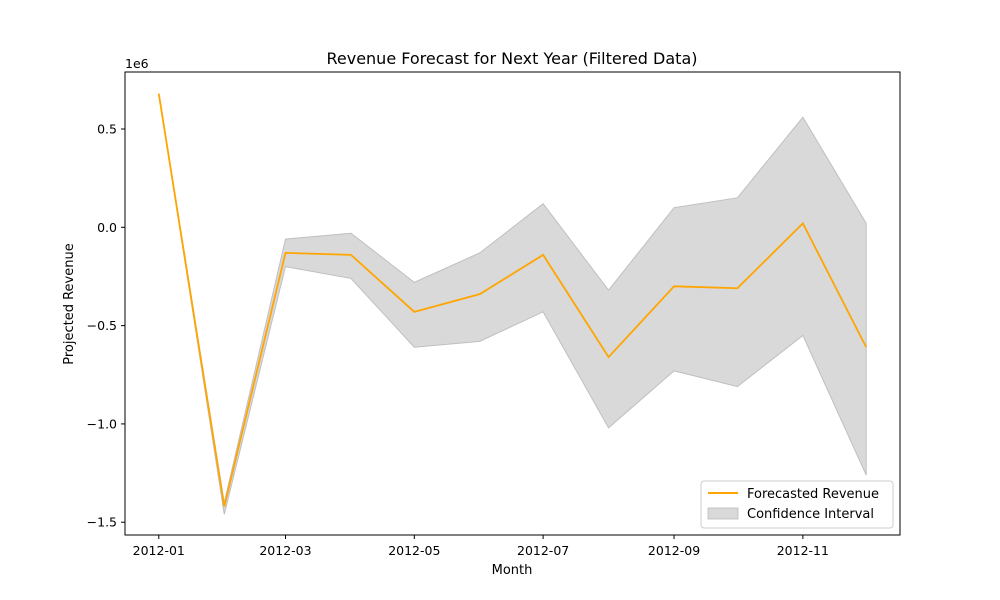 This screenshot has width=1000, height=600. What do you see at coordinates (414, 550) in the screenshot?
I see `x-tick-label: 2012-05` at bounding box center [414, 550].